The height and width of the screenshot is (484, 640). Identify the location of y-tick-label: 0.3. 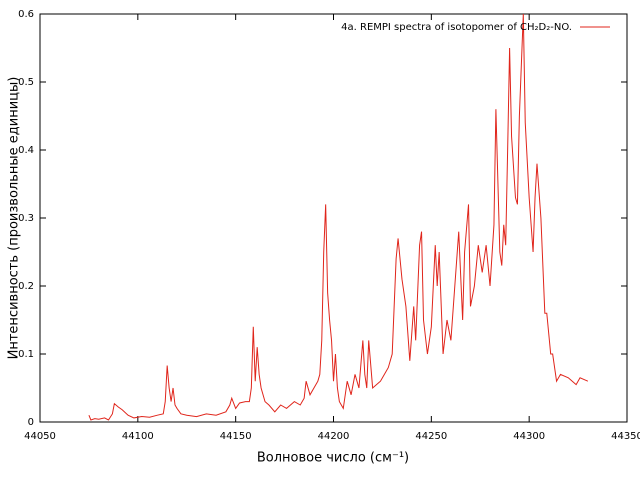
(26, 218).